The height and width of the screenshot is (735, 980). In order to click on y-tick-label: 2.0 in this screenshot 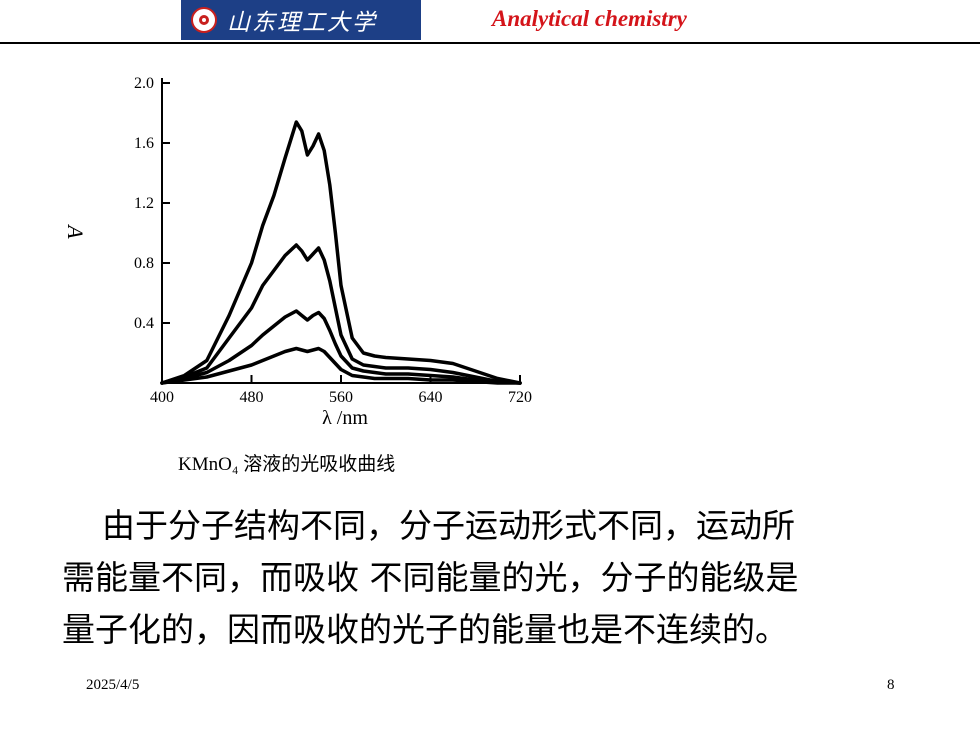, I will do `click(144, 83)`.